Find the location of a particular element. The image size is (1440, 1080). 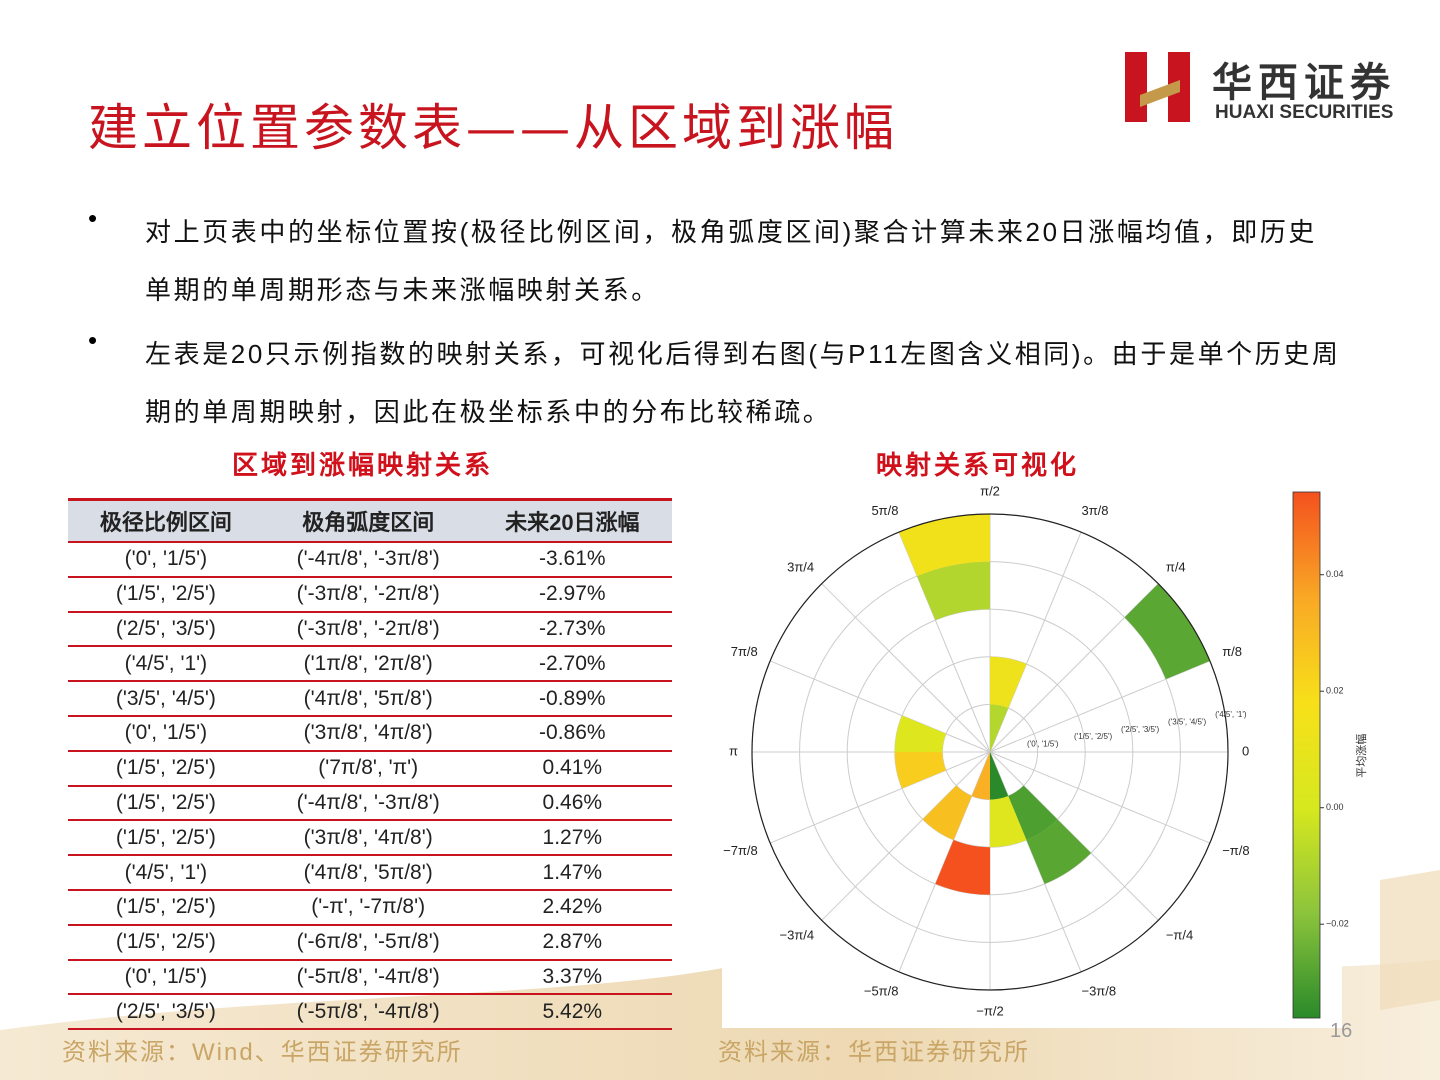

colorbar-tick-label: 0.04 is located at coordinates (1335, 574).